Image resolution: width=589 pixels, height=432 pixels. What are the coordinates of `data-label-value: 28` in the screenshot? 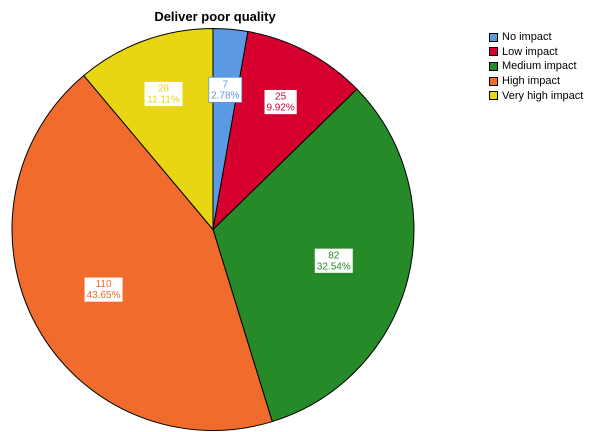 It's located at (164, 89).